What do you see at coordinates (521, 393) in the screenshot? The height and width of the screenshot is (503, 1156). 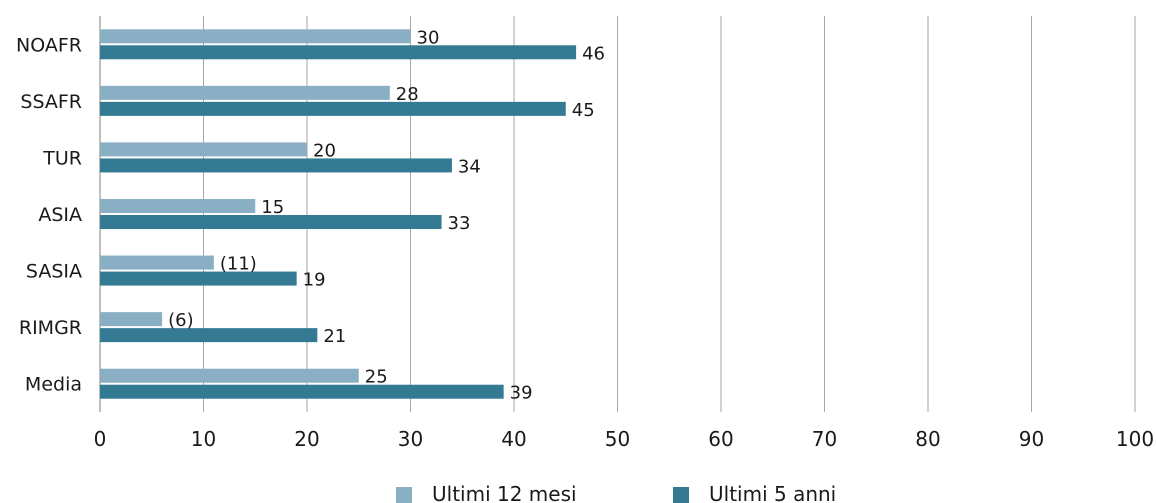 I see `data-label: 39` at bounding box center [521, 393].